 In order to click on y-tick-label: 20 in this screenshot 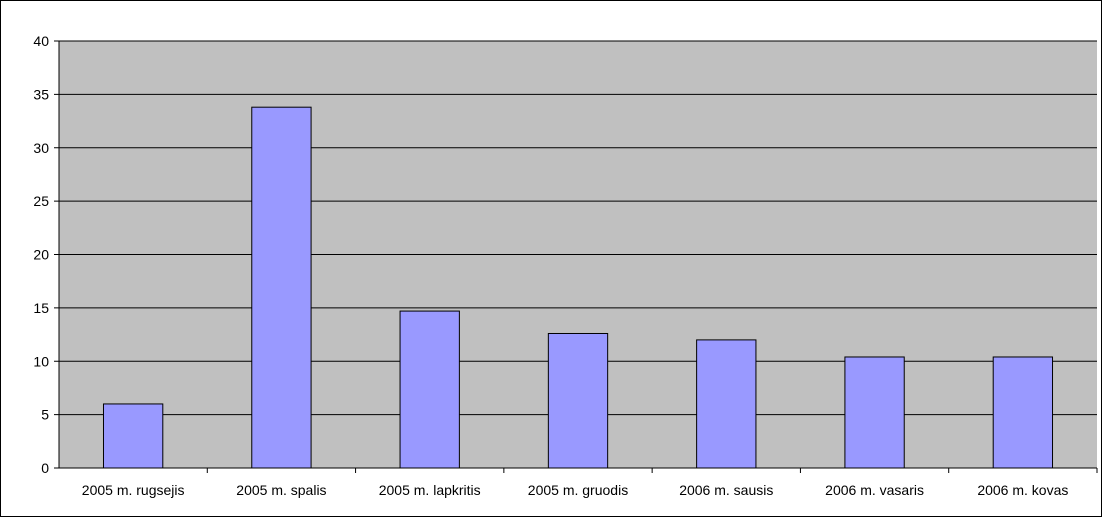, I will do `click(41, 255)`.